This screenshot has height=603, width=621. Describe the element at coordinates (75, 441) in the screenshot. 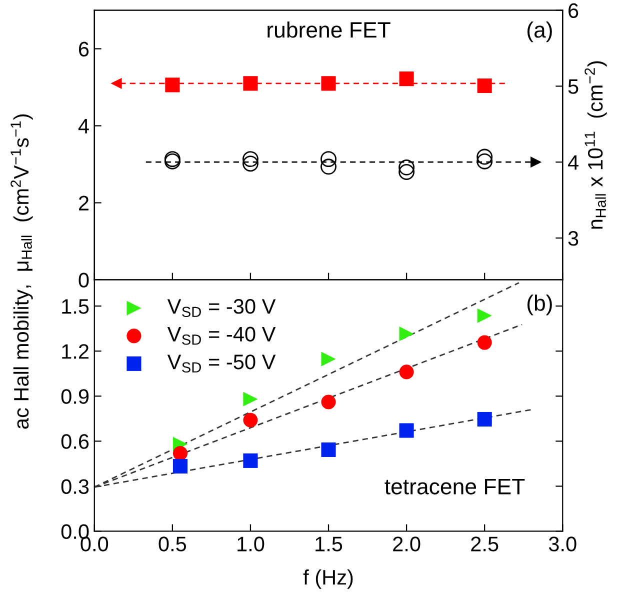

I see `y-tick-label: 0.6` at that location.